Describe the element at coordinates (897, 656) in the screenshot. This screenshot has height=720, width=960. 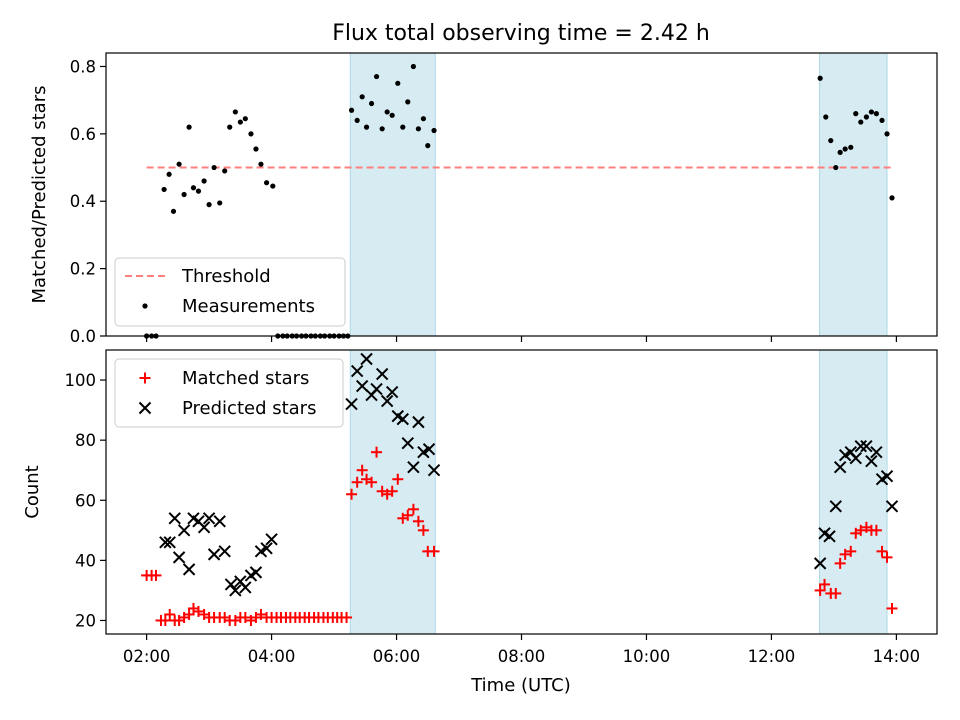
I see `x-tick-label: 14:00` at that location.